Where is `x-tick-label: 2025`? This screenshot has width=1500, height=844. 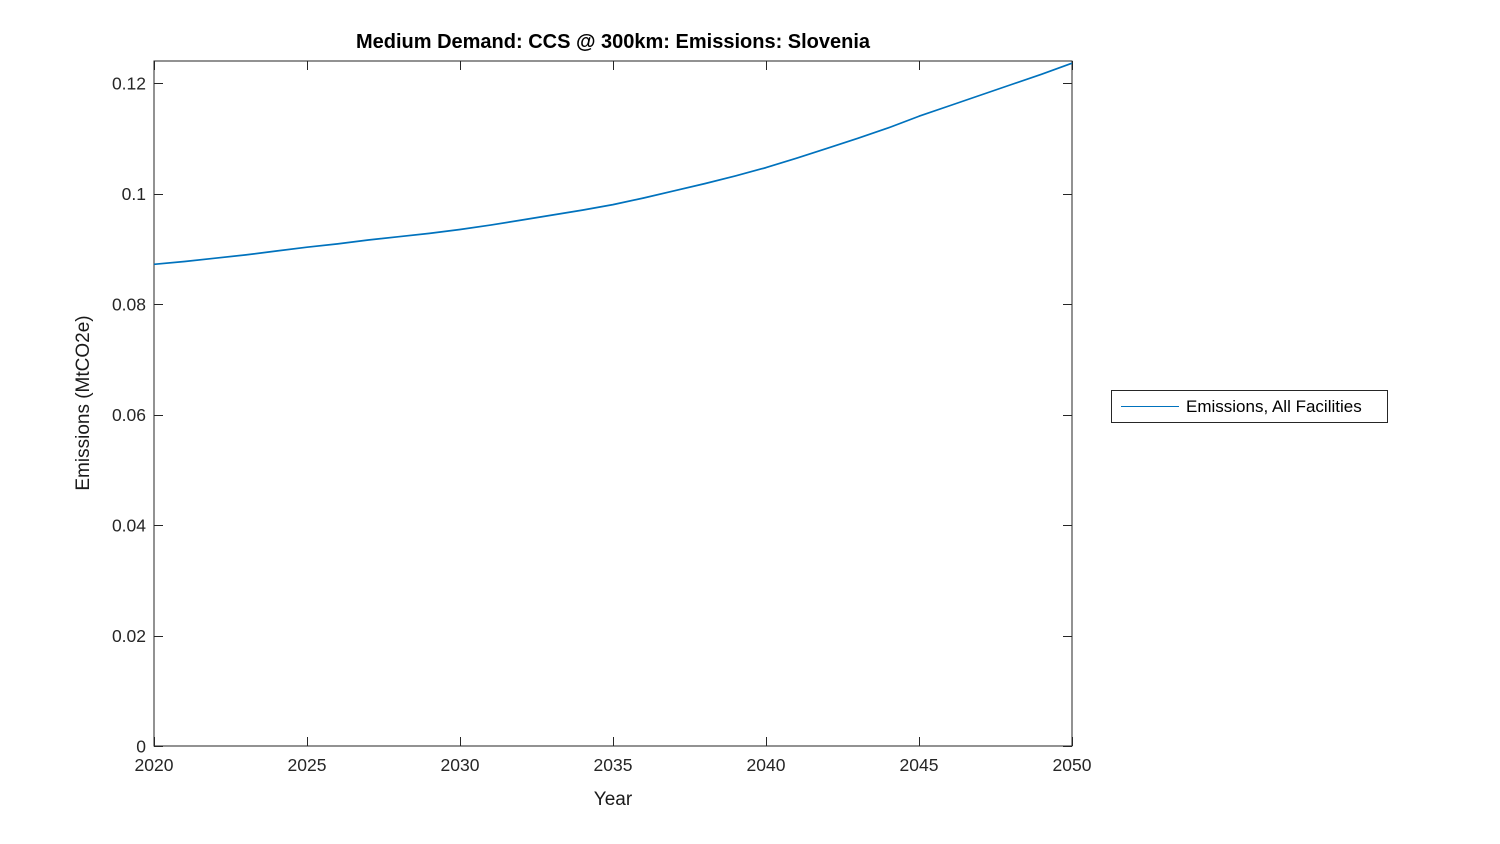
x-tick-label: 2025 is located at coordinates (307, 765).